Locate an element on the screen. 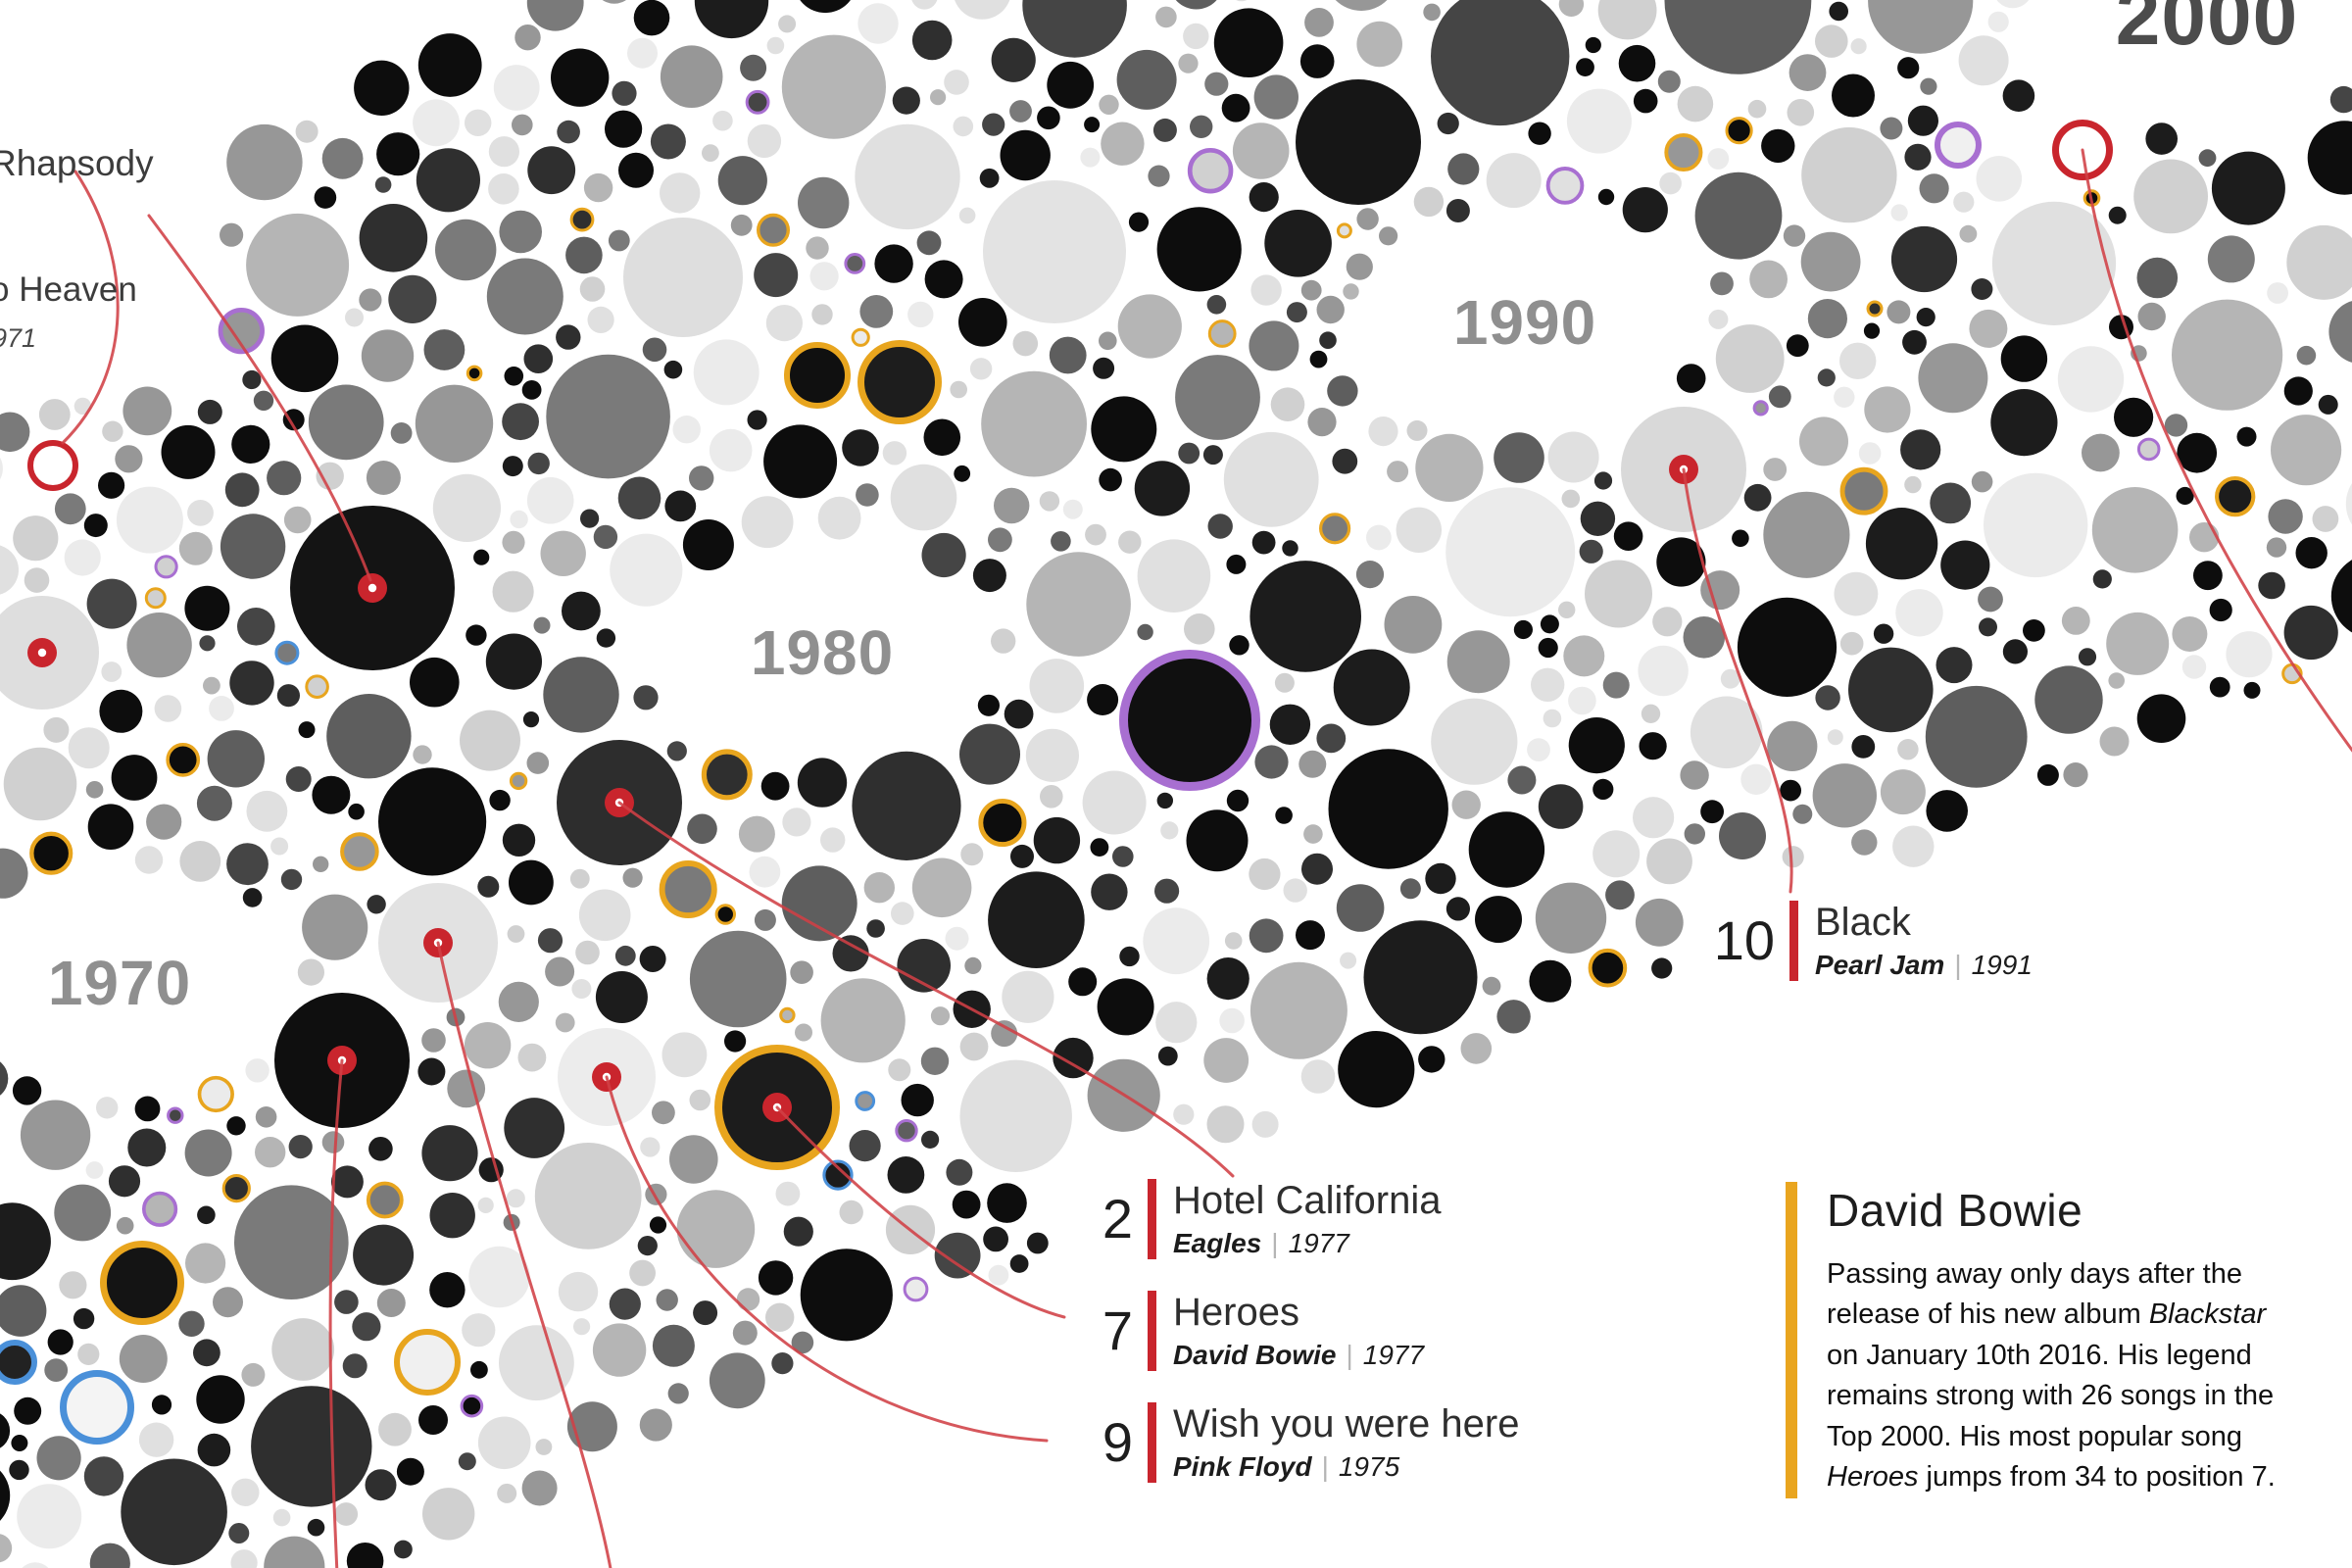 The image size is (2352, 1568). callout-song-title: Black is located at coordinates (1863, 922).